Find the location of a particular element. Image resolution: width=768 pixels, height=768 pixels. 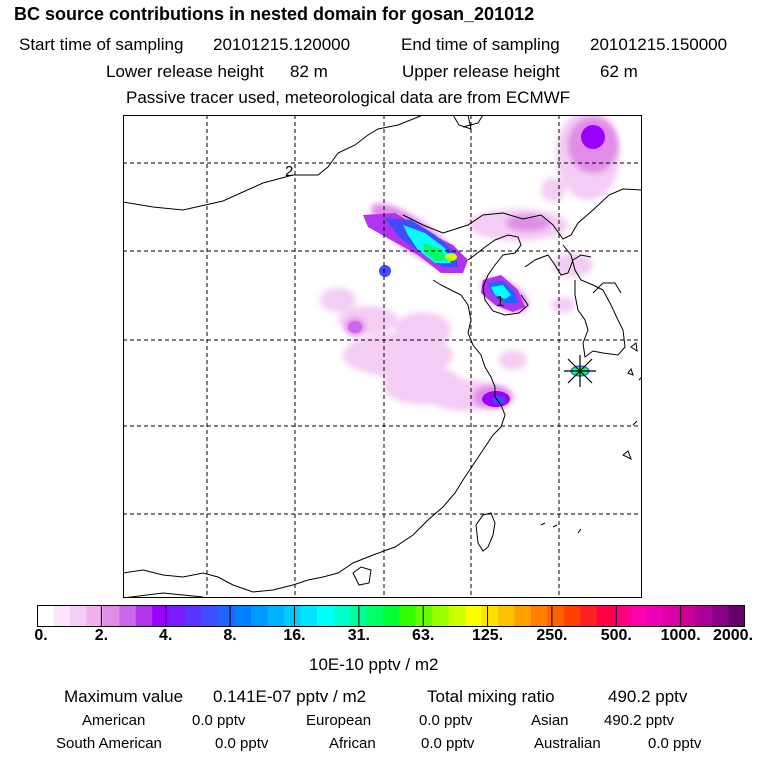

african-label: African is located at coordinates (352, 743).